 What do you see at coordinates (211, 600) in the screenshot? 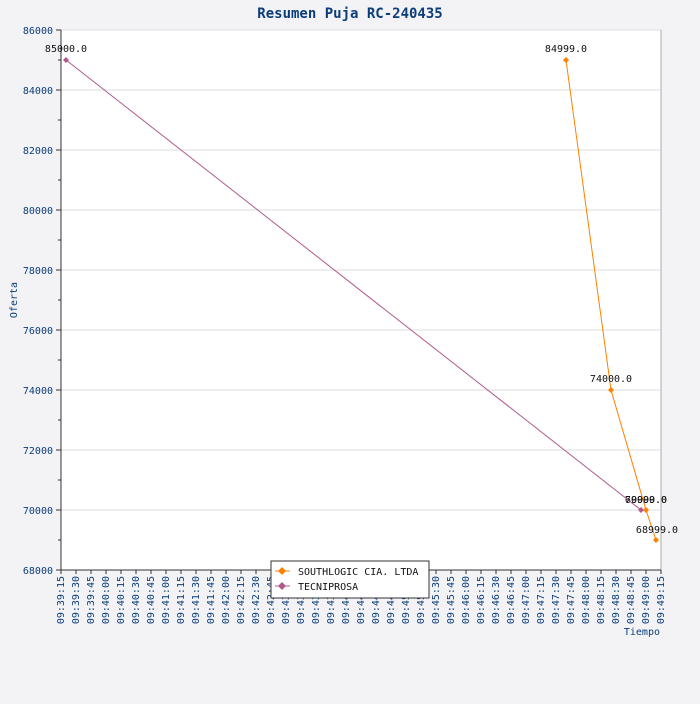
I see `x-tick-label: 09:41:45` at bounding box center [211, 600].